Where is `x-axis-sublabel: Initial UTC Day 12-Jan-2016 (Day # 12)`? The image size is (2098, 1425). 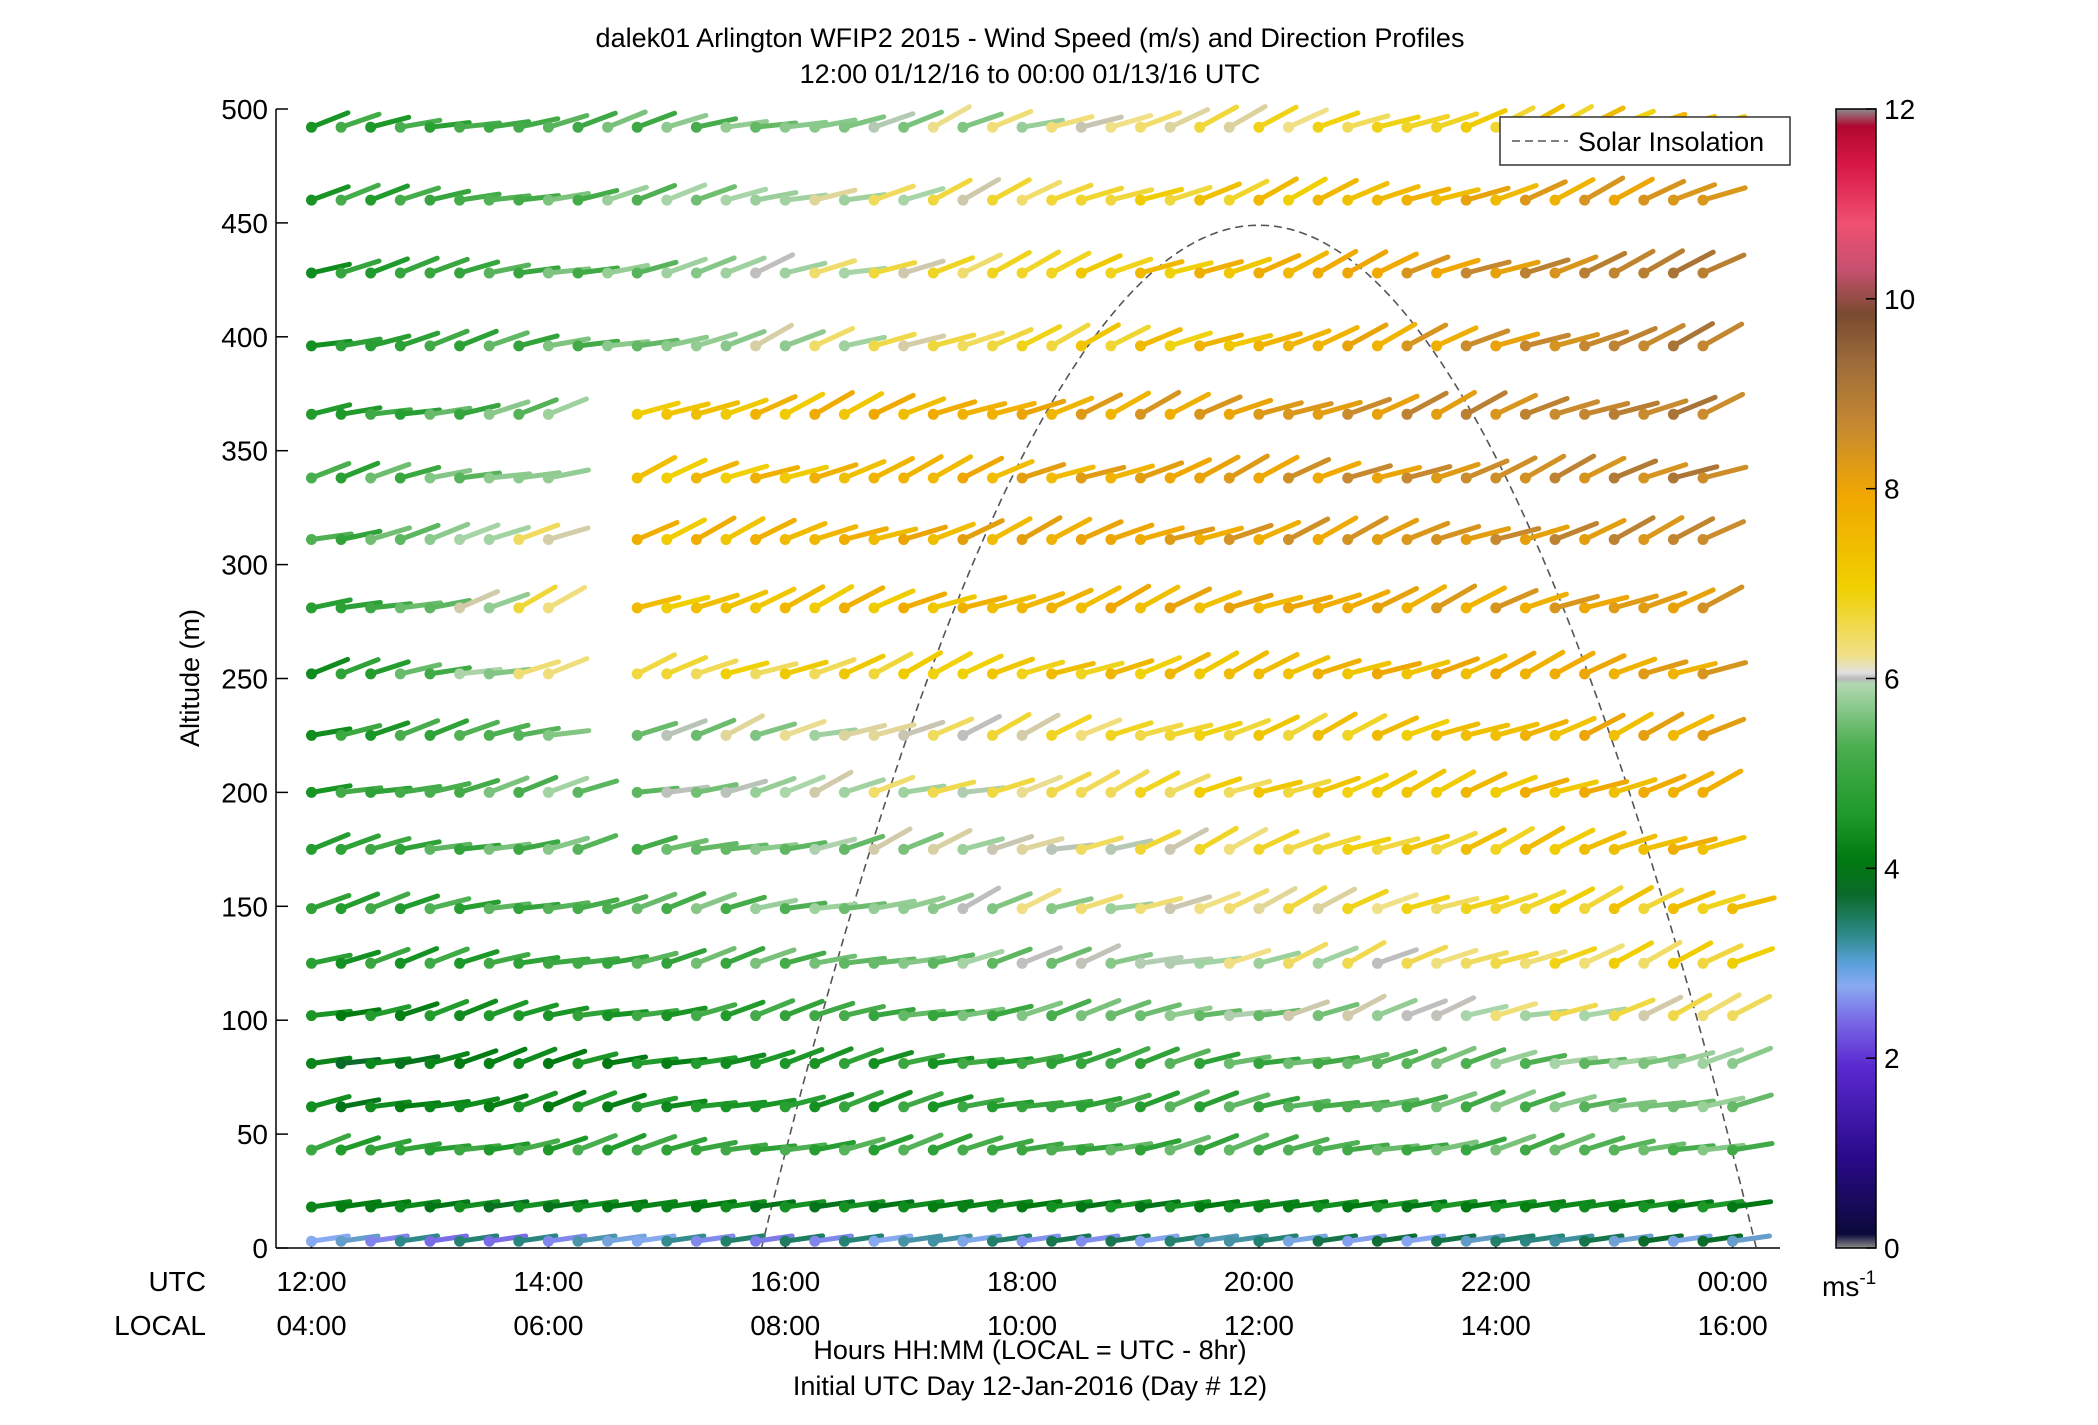
x-axis-sublabel: Initial UTC Day 12-Jan-2016 (Day # 12) is located at coordinates (1030, 1386).